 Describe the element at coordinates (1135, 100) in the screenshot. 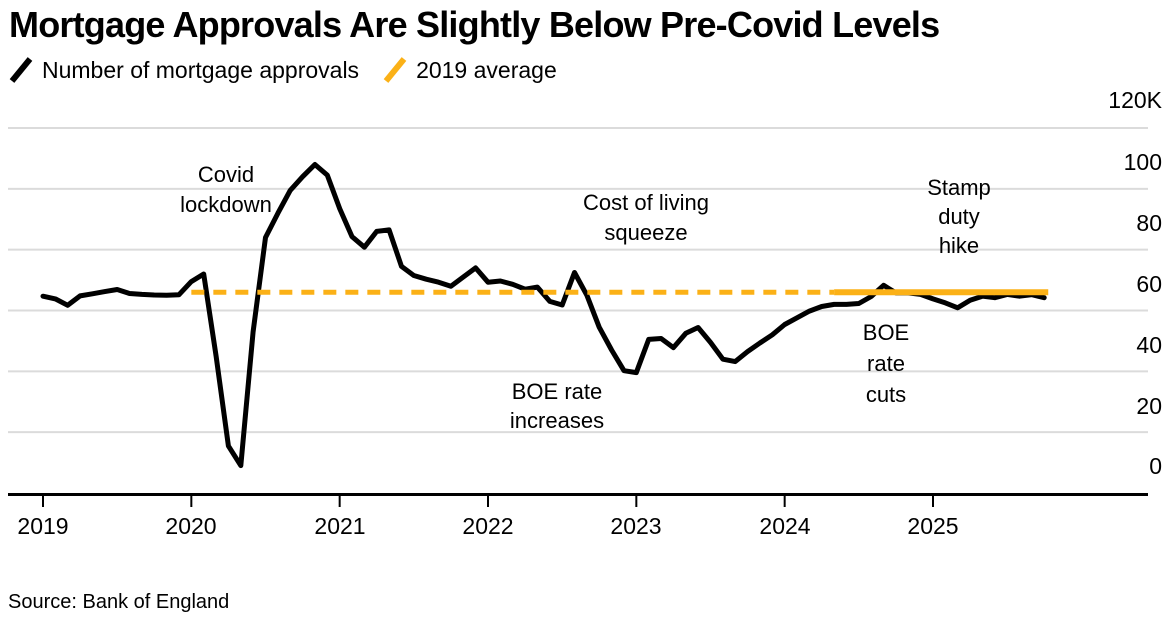

I see `y-axis-tick-120k: 120K` at that location.